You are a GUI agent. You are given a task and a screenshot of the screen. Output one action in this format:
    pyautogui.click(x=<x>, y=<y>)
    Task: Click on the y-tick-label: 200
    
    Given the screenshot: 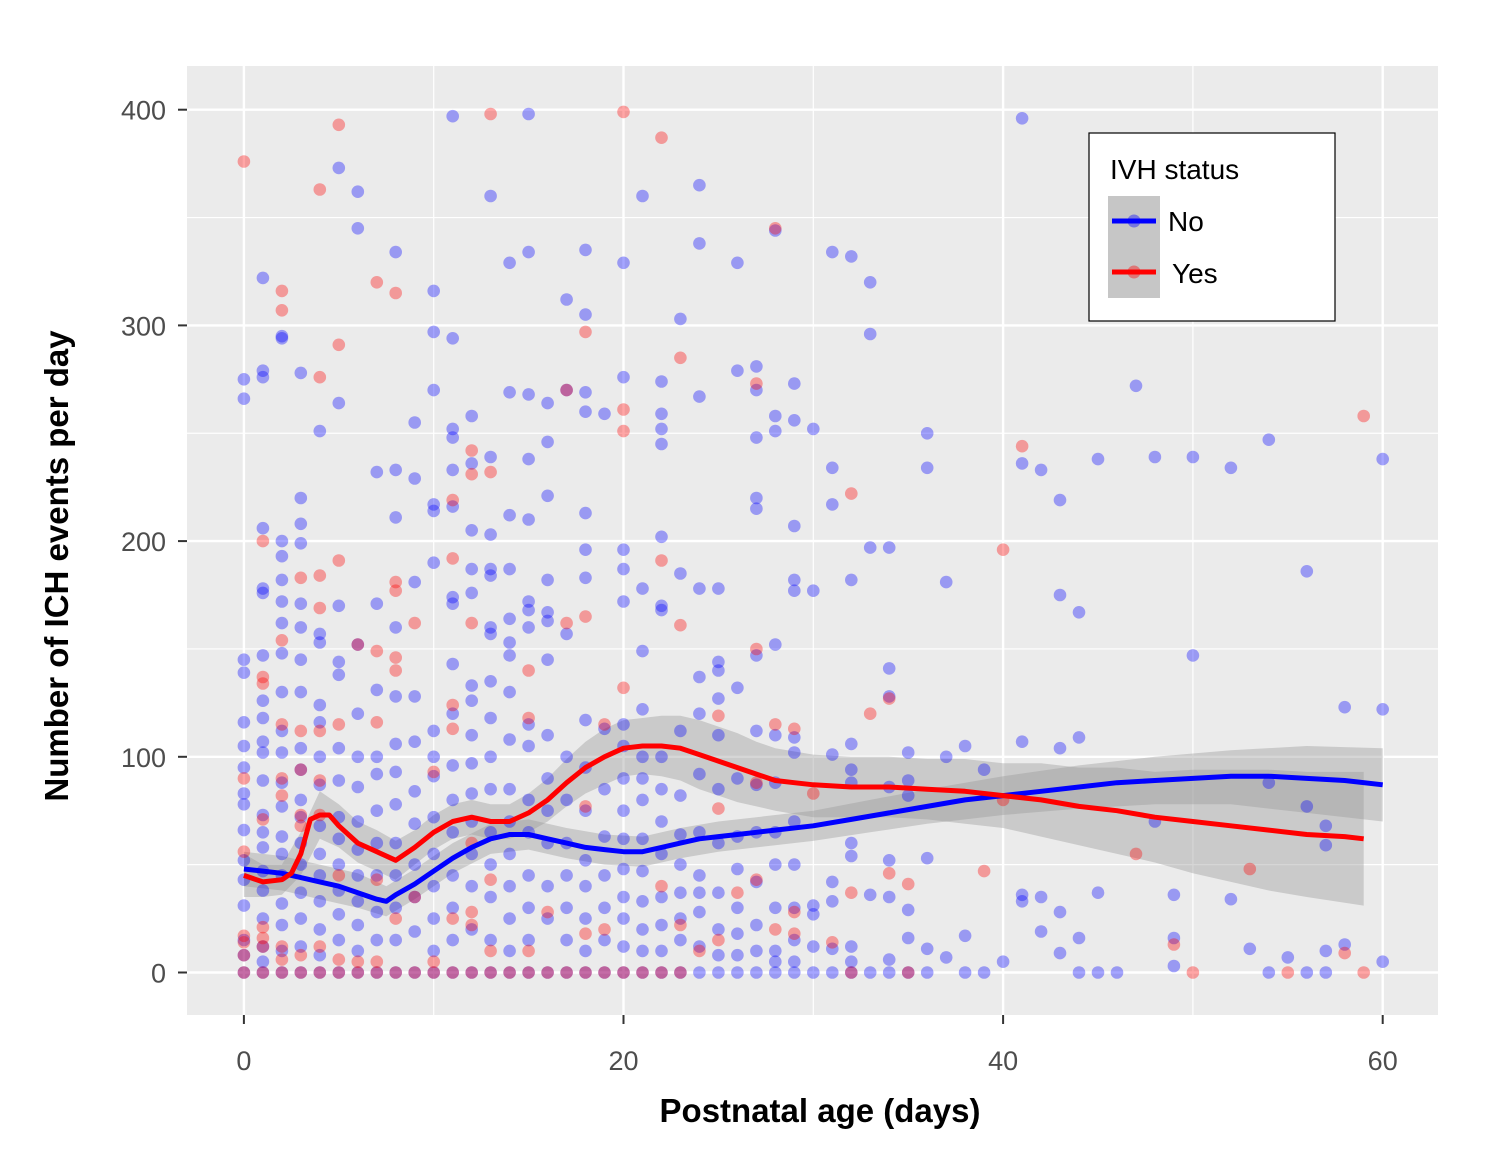 What is the action you would take?
    pyautogui.click(x=143, y=542)
    